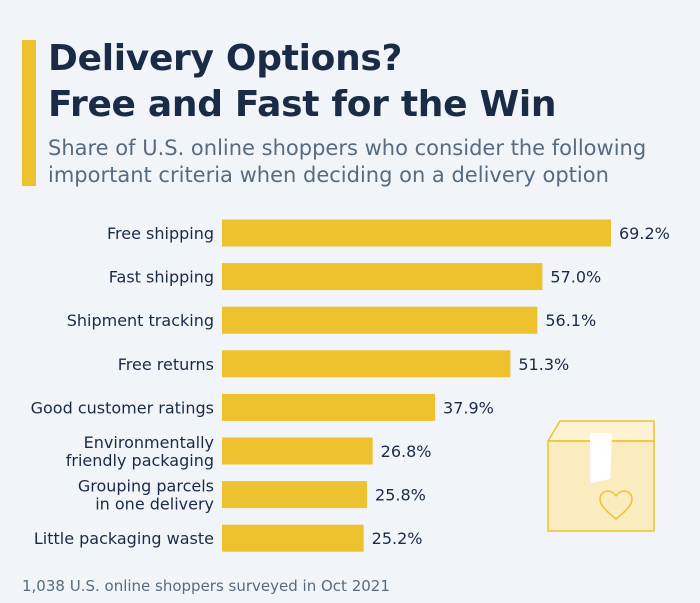 This screenshot has height=603, width=700. What do you see at coordinates (149, 442) in the screenshot?
I see `category-label: Environmentally` at bounding box center [149, 442].